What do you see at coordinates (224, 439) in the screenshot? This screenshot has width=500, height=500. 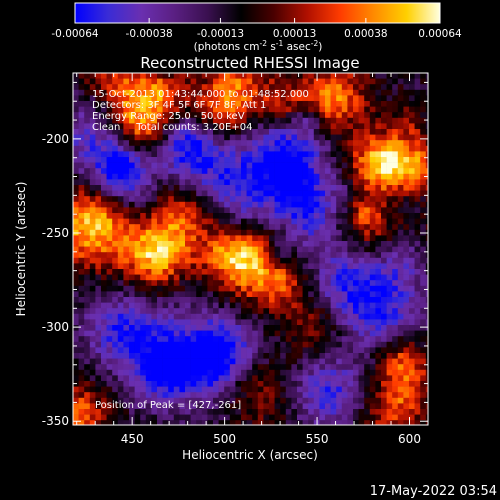 I see `x-tick-label: 500` at bounding box center [224, 439].